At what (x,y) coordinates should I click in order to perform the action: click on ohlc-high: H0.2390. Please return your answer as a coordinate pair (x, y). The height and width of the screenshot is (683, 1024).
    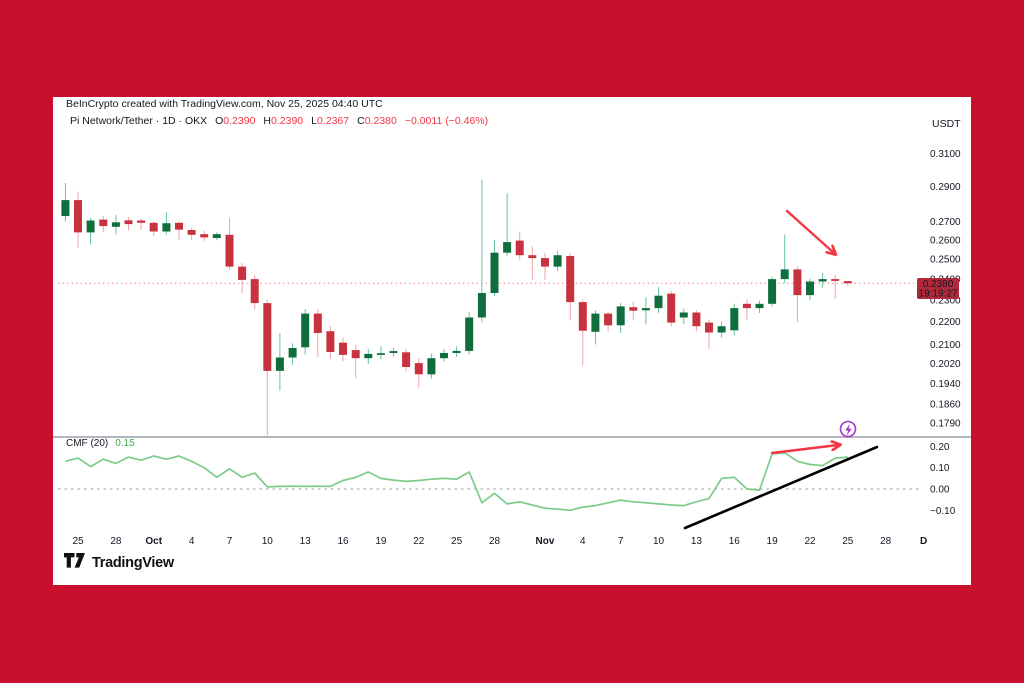
    Looking at the image, I should click on (283, 121).